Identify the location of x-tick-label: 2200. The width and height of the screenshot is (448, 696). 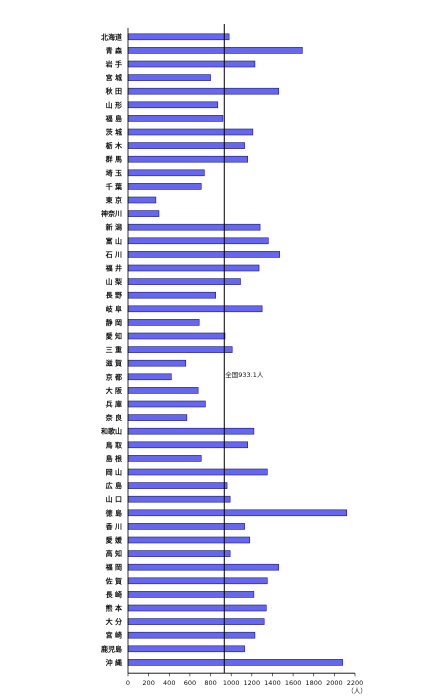
(355, 683).